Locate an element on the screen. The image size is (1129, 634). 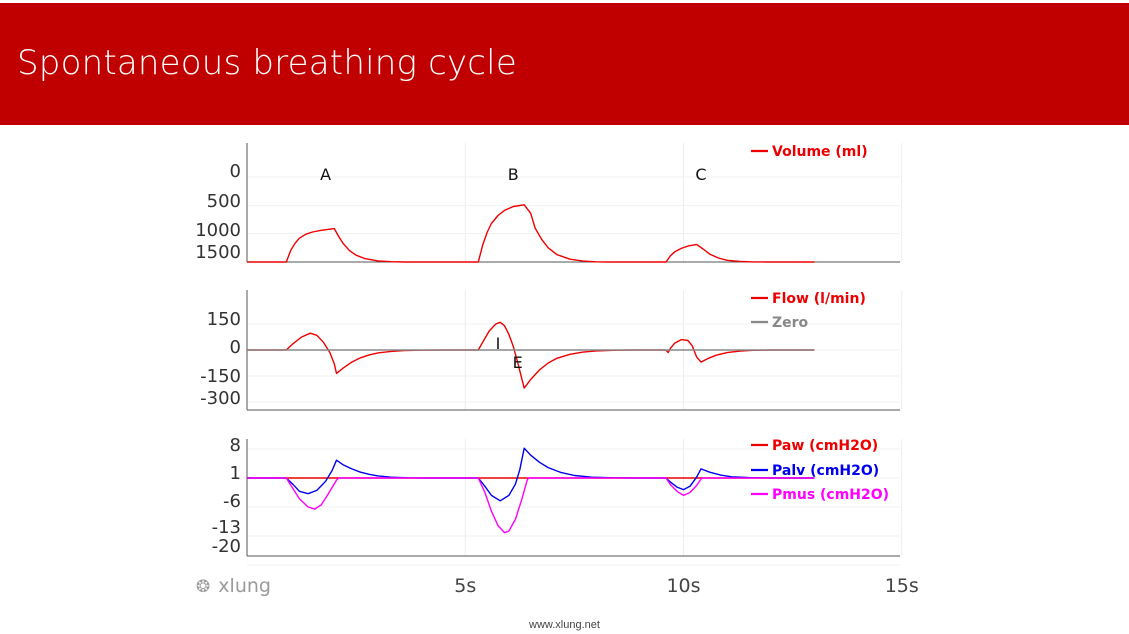
x-tick-label: 5s is located at coordinates (465, 586).